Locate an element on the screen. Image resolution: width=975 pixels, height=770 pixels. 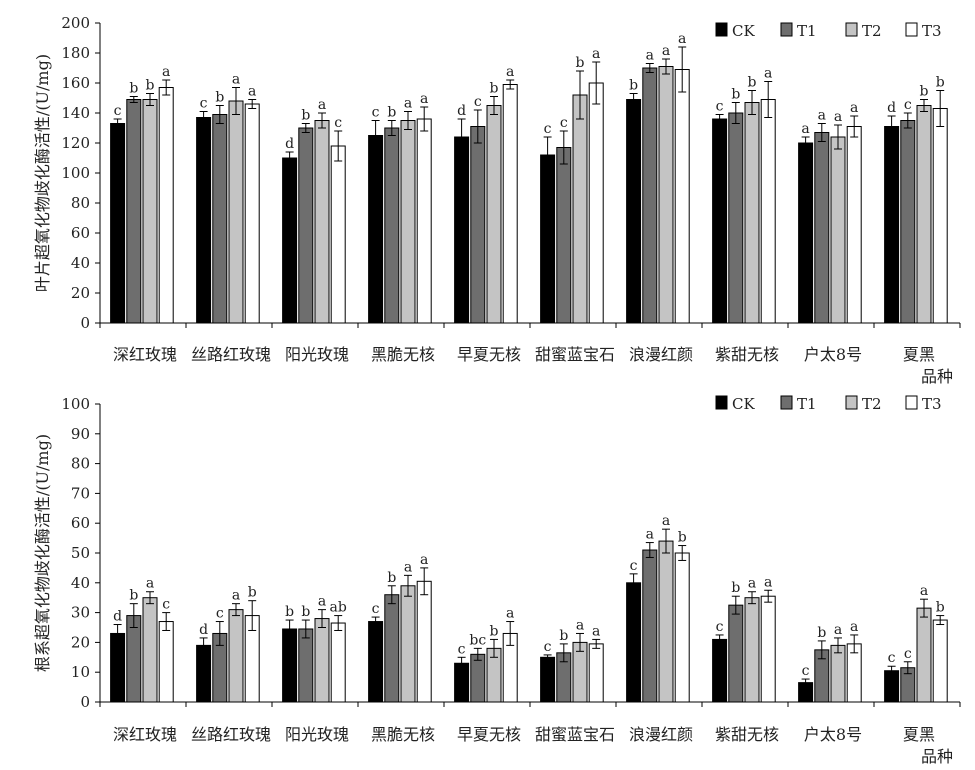
legend-label-T1: T1 is located at coordinates (807, 404).